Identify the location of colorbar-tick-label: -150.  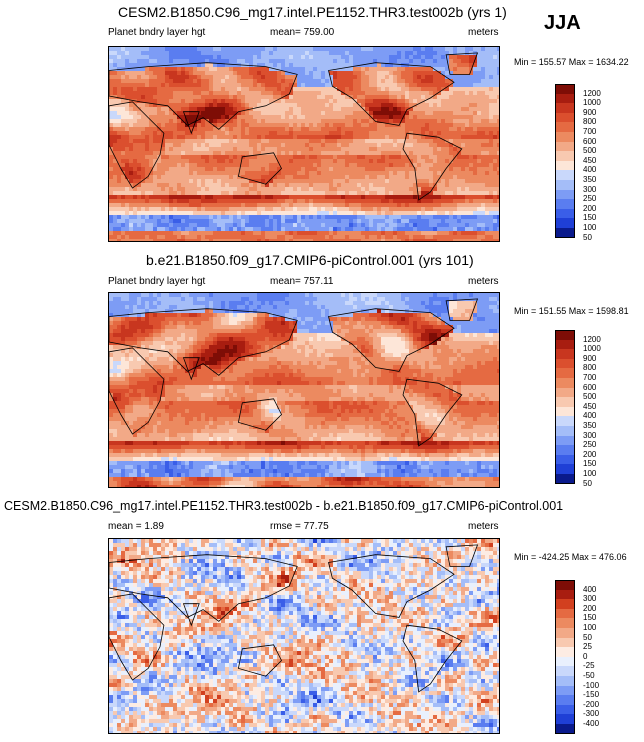
(591, 695).